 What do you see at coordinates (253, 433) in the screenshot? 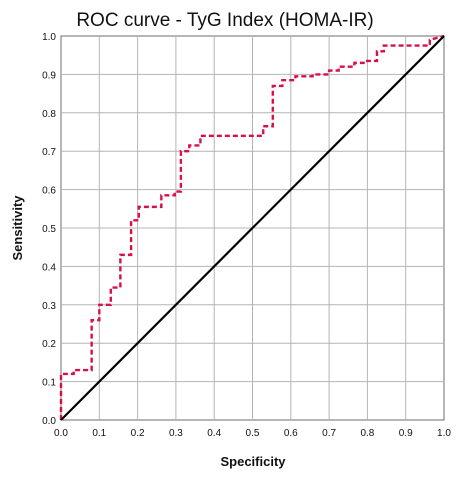
I see `x-tick-label: 0.5` at bounding box center [253, 433].